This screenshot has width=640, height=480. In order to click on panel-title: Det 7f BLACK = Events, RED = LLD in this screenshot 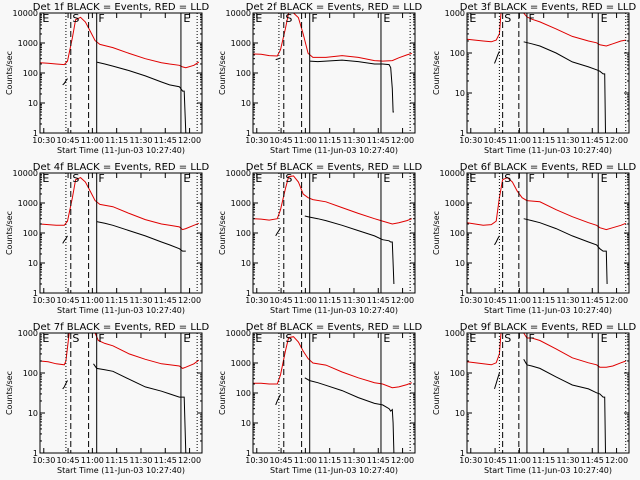, I will do `click(121, 327)`.